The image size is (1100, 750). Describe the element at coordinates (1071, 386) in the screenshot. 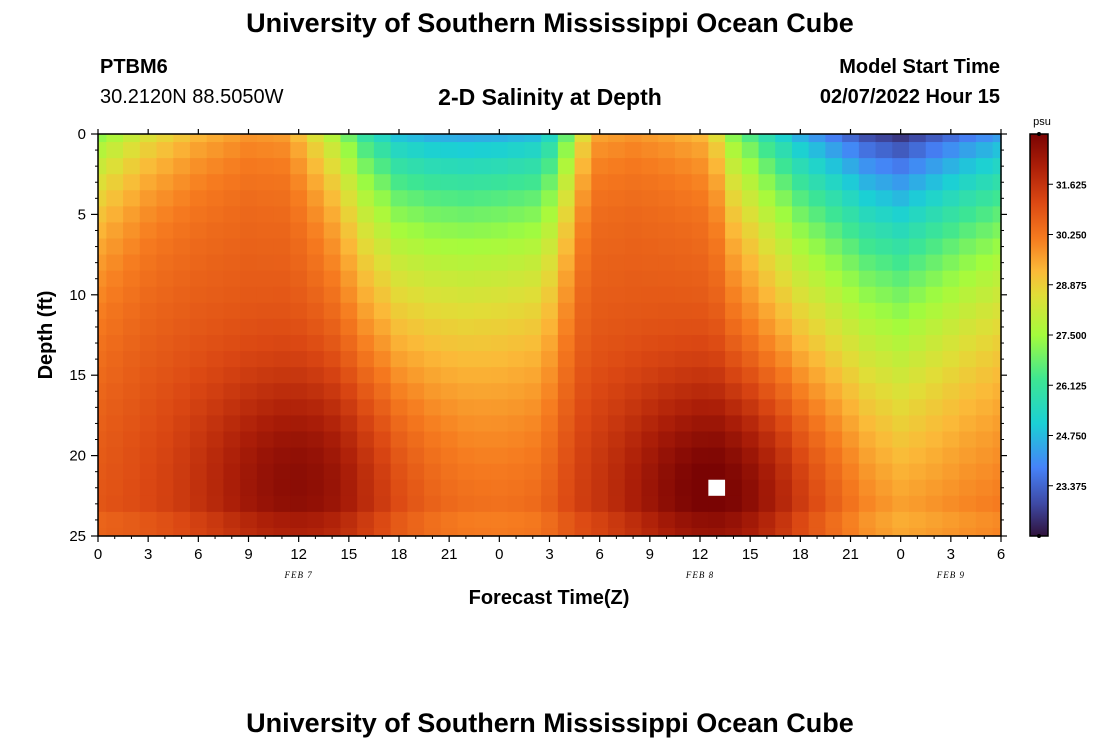

I see `colorbar-tick-label: 26.125` at that location.